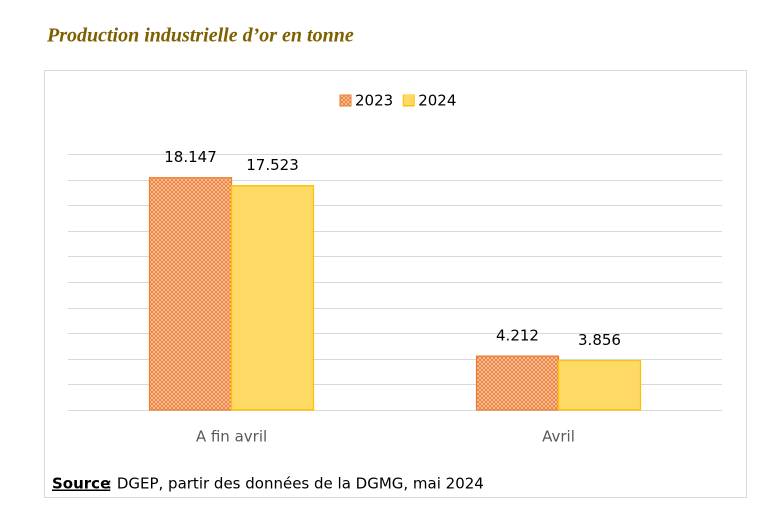 This screenshot has width=765, height=510. What do you see at coordinates (558, 437) in the screenshot?
I see `x-tick-label: Avril` at bounding box center [558, 437].